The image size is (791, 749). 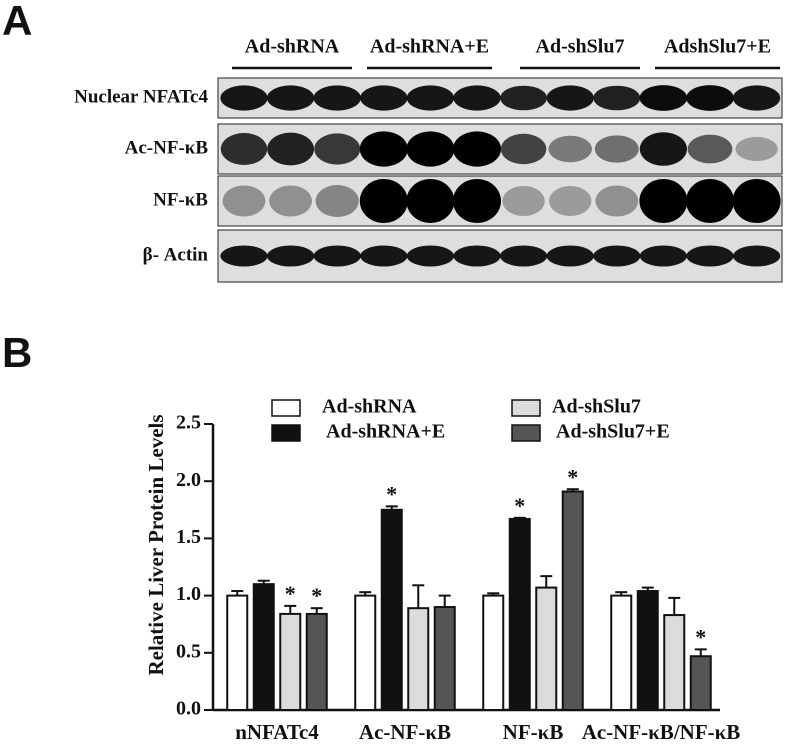 I want to click on legend-label: Ad-shSlu7+E, so click(x=613, y=432).